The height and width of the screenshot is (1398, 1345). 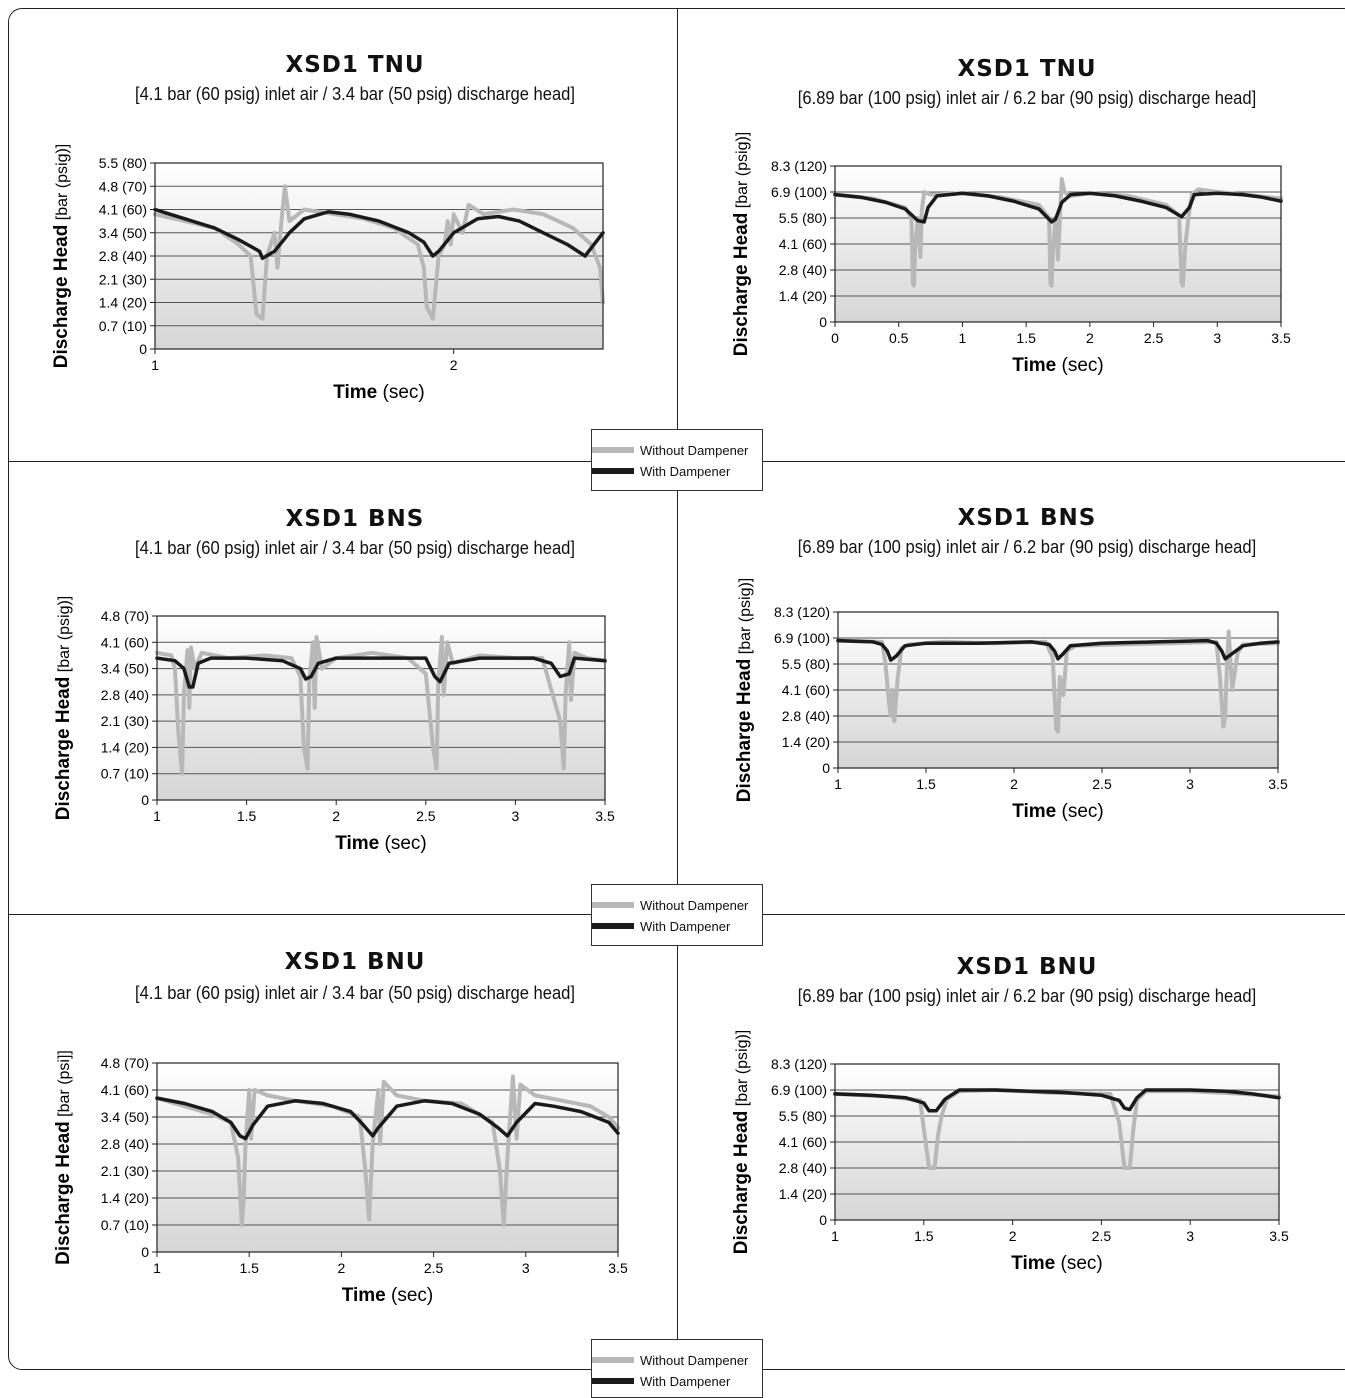 What do you see at coordinates (613, 1360) in the screenshot?
I see `legend-swatch-without` at bounding box center [613, 1360].